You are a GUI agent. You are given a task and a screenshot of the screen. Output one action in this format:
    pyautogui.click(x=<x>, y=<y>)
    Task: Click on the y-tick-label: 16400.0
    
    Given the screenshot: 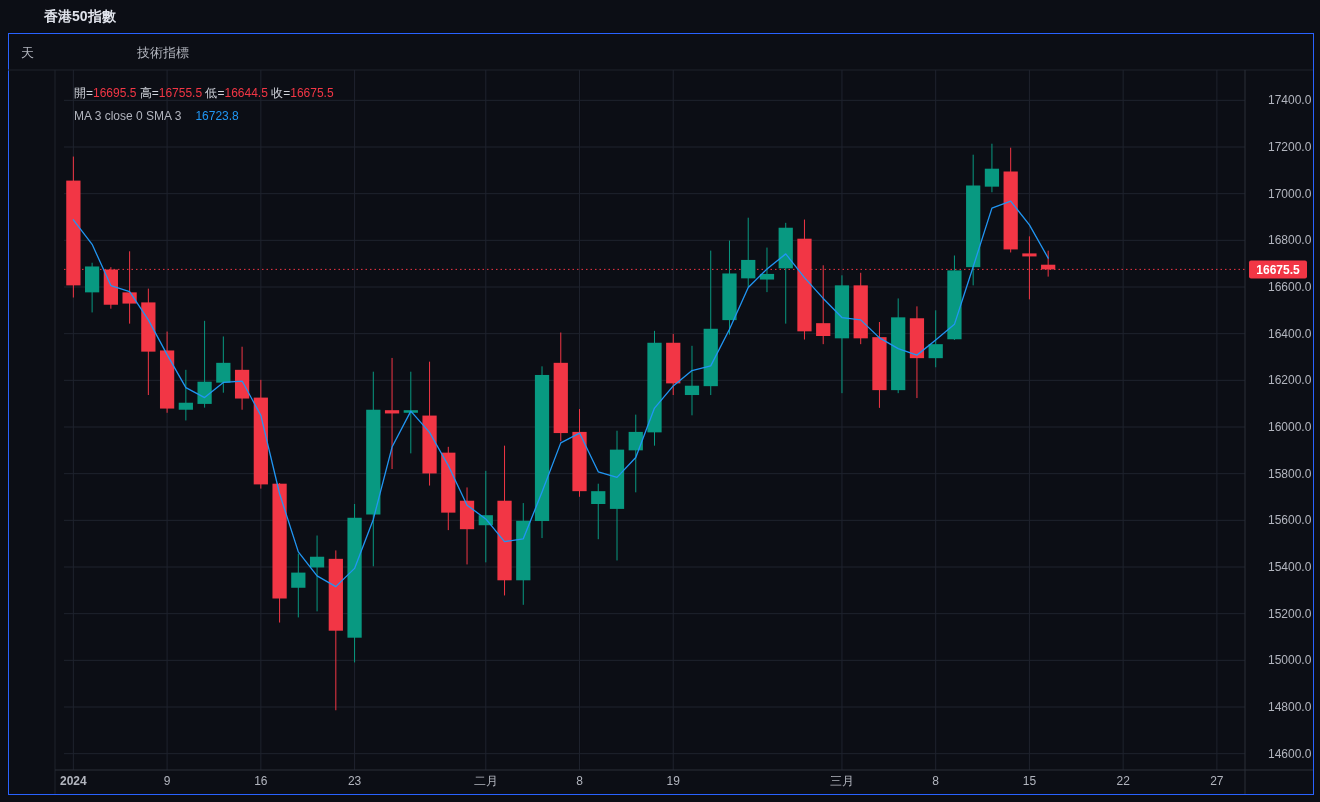 What is the action you would take?
    pyautogui.click(x=1290, y=333)
    